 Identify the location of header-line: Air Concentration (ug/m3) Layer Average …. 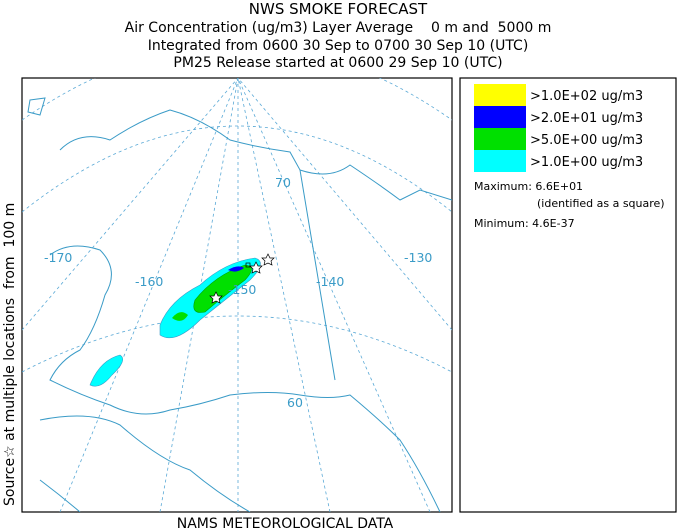
(338, 28).